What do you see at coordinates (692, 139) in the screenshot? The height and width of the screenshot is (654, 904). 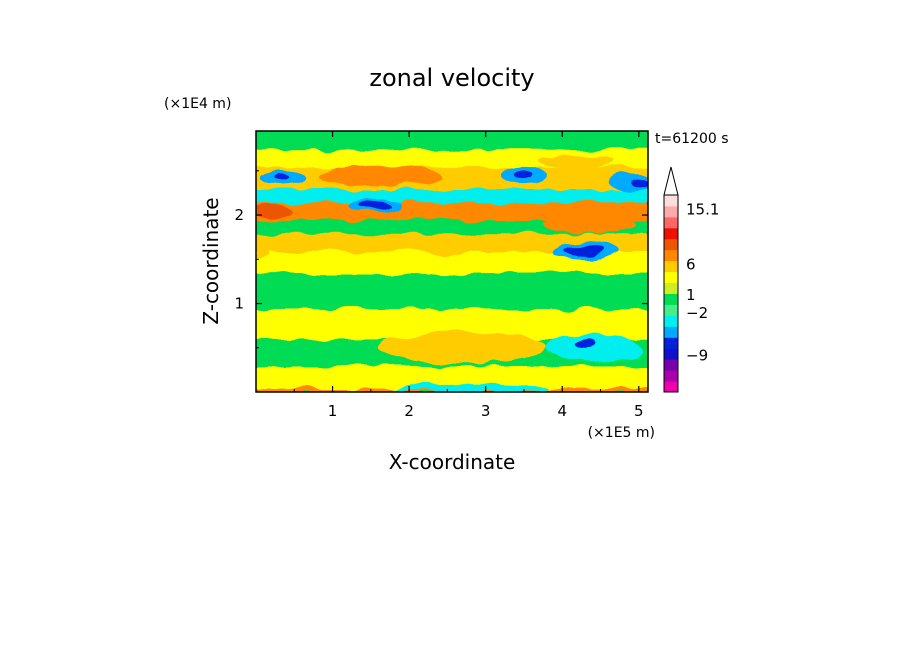 I see `time-label: t=61200 s` at bounding box center [692, 139].